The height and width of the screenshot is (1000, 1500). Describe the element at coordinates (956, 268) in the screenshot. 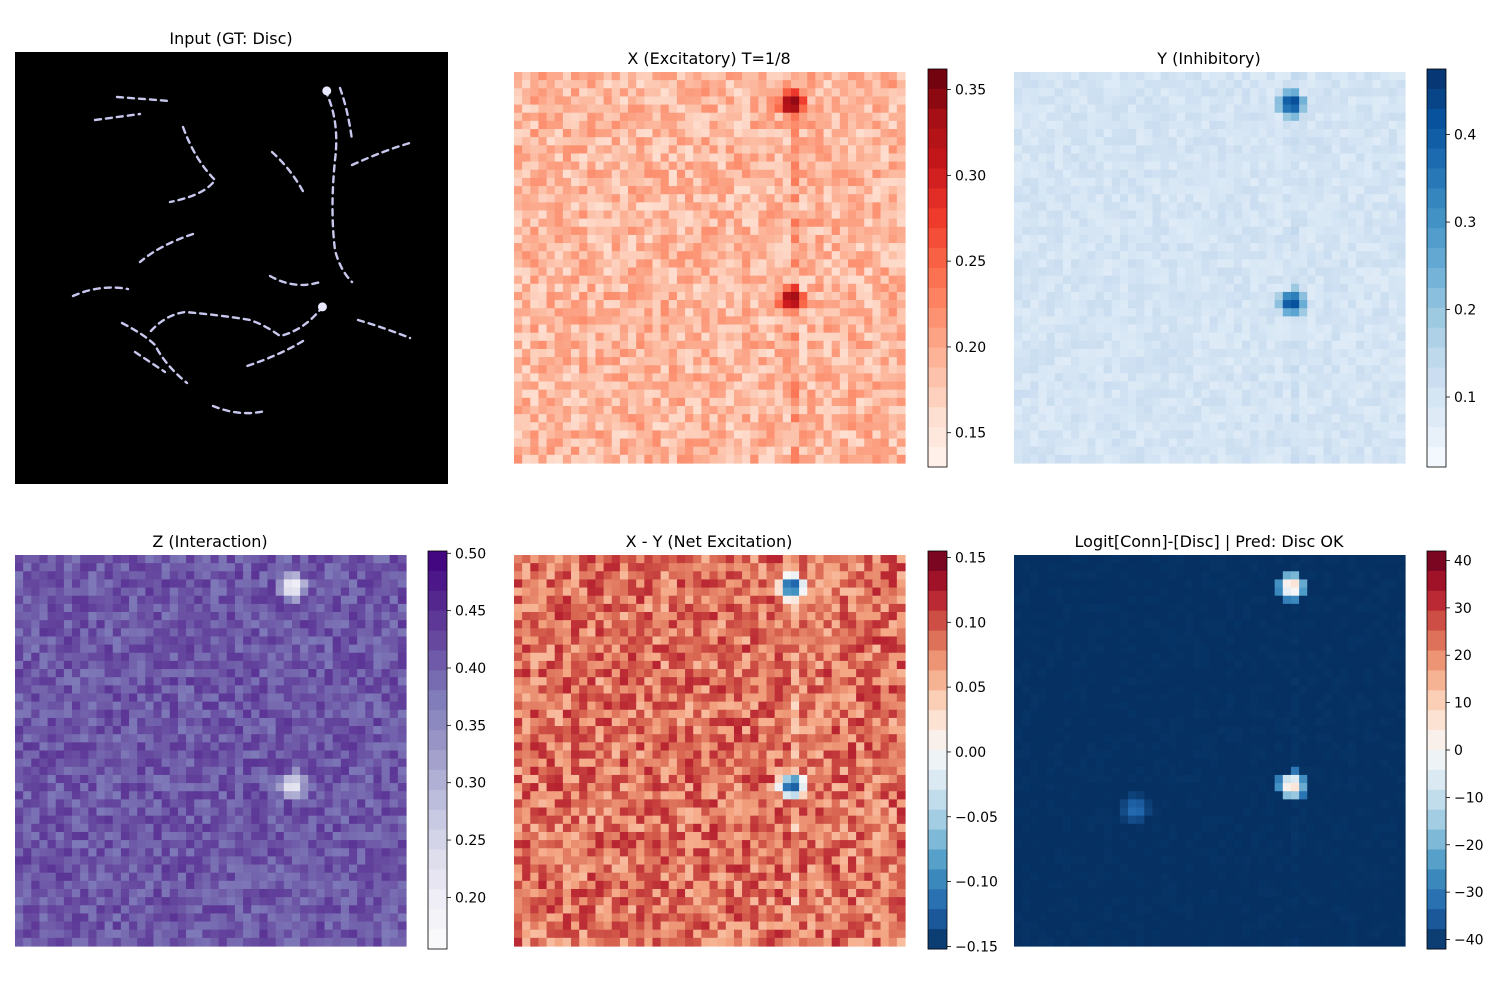

I see `colorbar: 0.150.200.250.300.35` at that location.